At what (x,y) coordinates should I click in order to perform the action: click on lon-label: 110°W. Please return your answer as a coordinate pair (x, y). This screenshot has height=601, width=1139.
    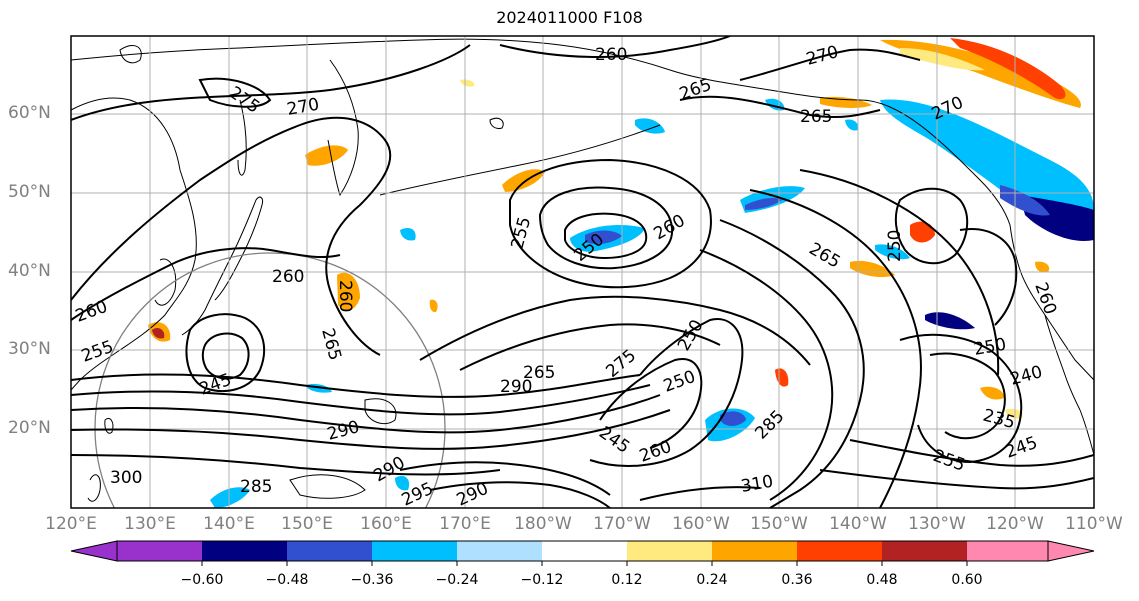
    Looking at the image, I should click on (1094, 524).